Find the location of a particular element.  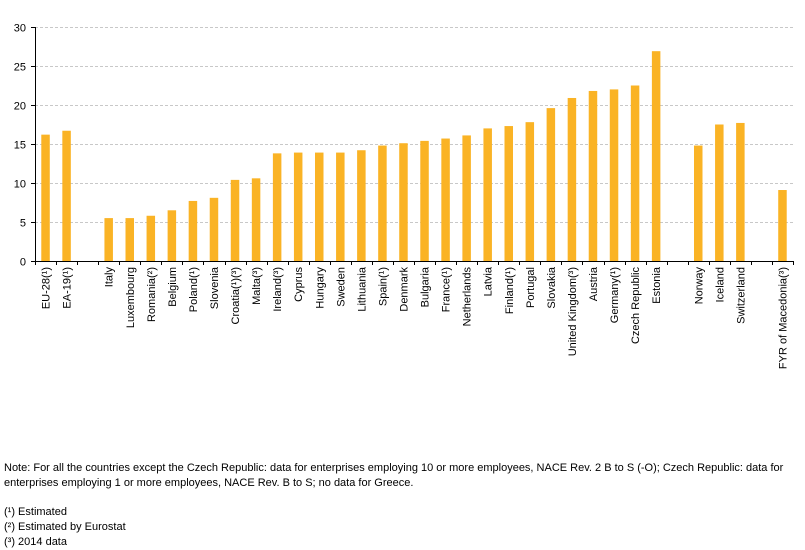

x-tick-label: Hungary is located at coordinates (320, 288).